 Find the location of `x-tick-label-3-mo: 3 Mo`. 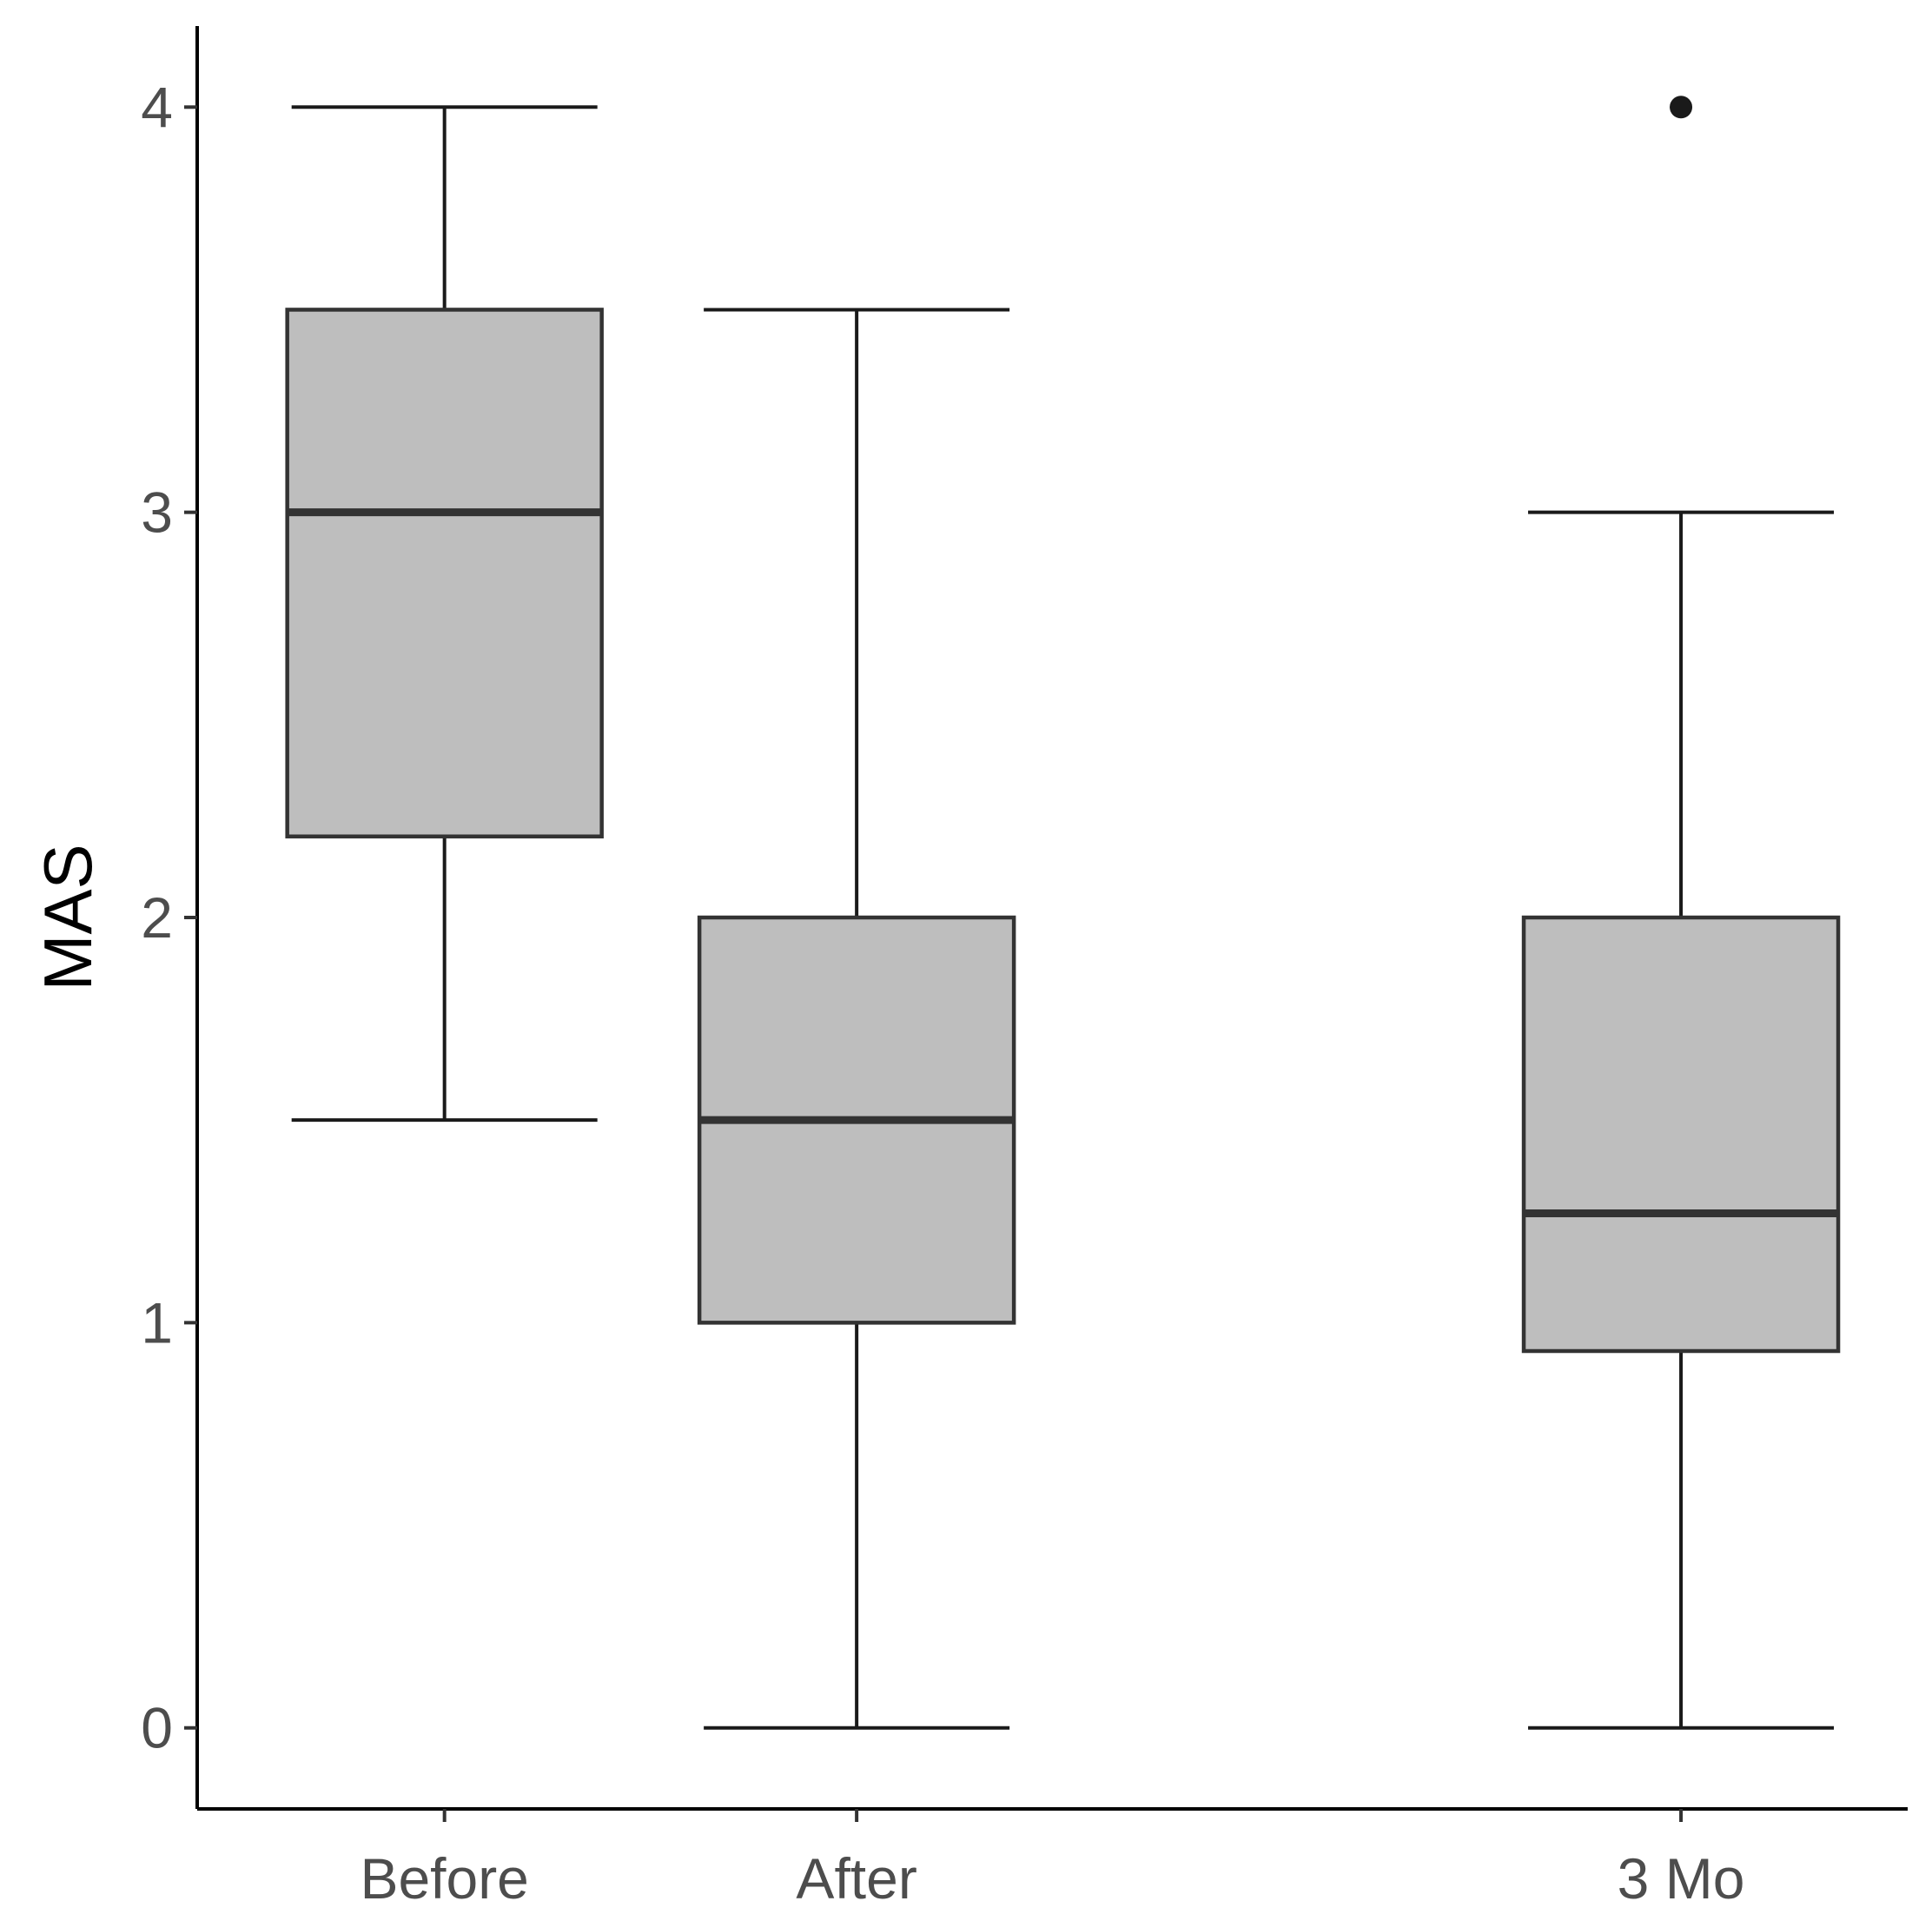

x-tick-label-3-mo: 3 Mo is located at coordinates (1682, 1879).